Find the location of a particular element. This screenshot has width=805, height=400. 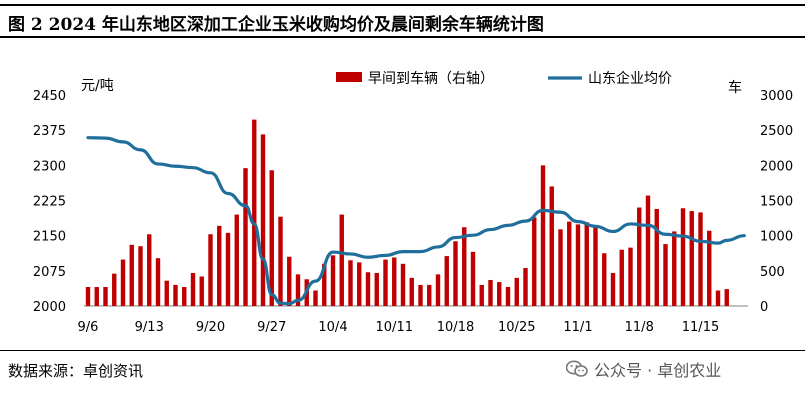

right-tick-label: 3000 is located at coordinates (776, 96).